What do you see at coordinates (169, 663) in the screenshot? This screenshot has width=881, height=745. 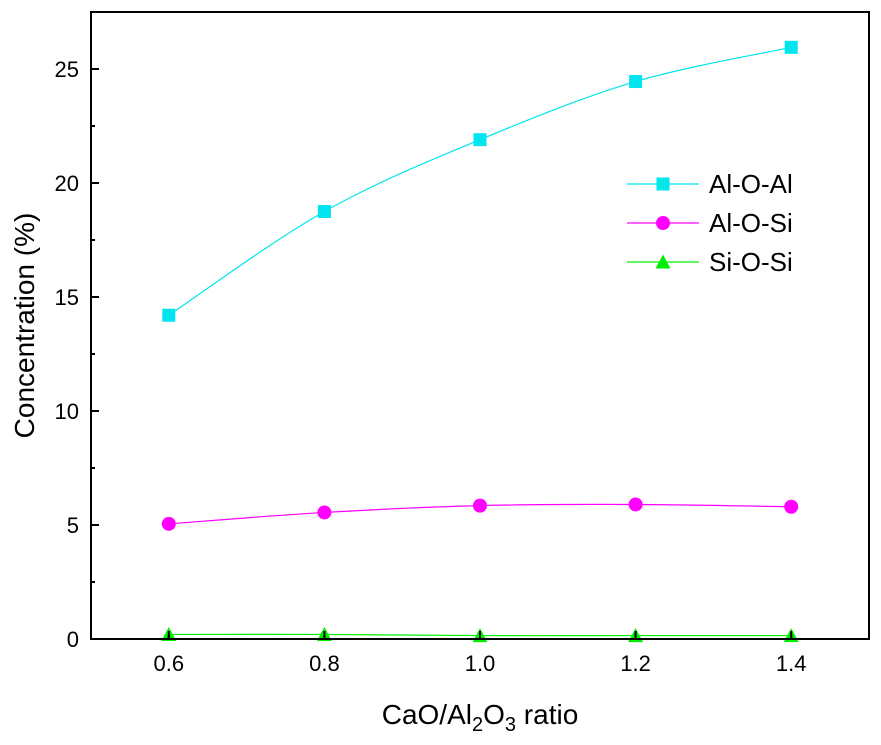 I see `x-tick-label: 0.6` at bounding box center [169, 663].